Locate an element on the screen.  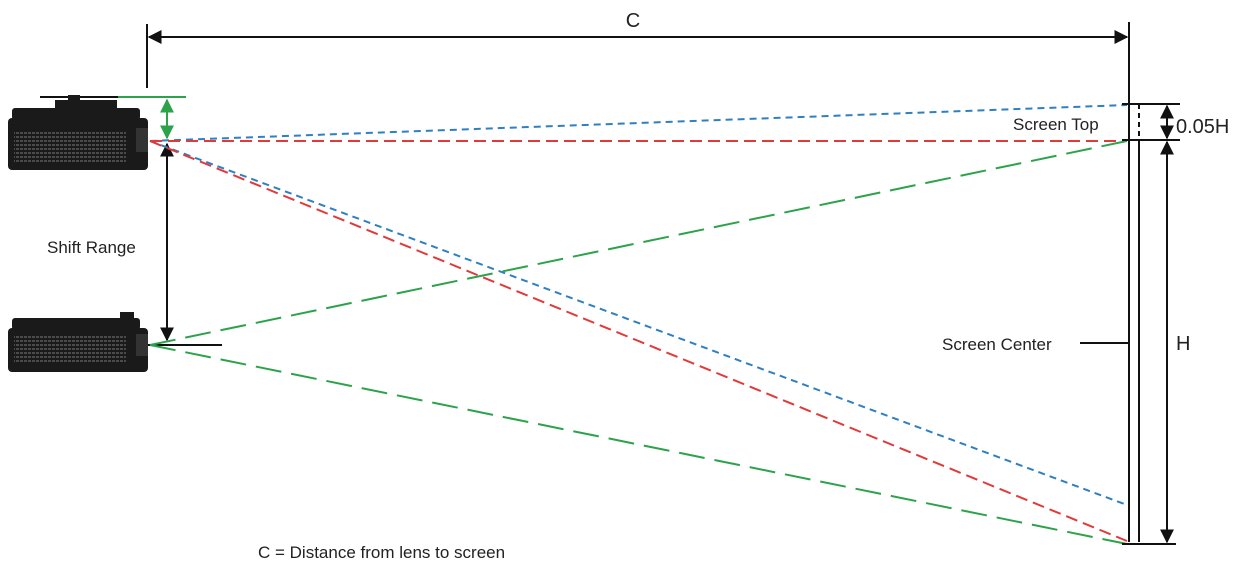
offset-dimension: 0.05H is located at coordinates (1194, 122).